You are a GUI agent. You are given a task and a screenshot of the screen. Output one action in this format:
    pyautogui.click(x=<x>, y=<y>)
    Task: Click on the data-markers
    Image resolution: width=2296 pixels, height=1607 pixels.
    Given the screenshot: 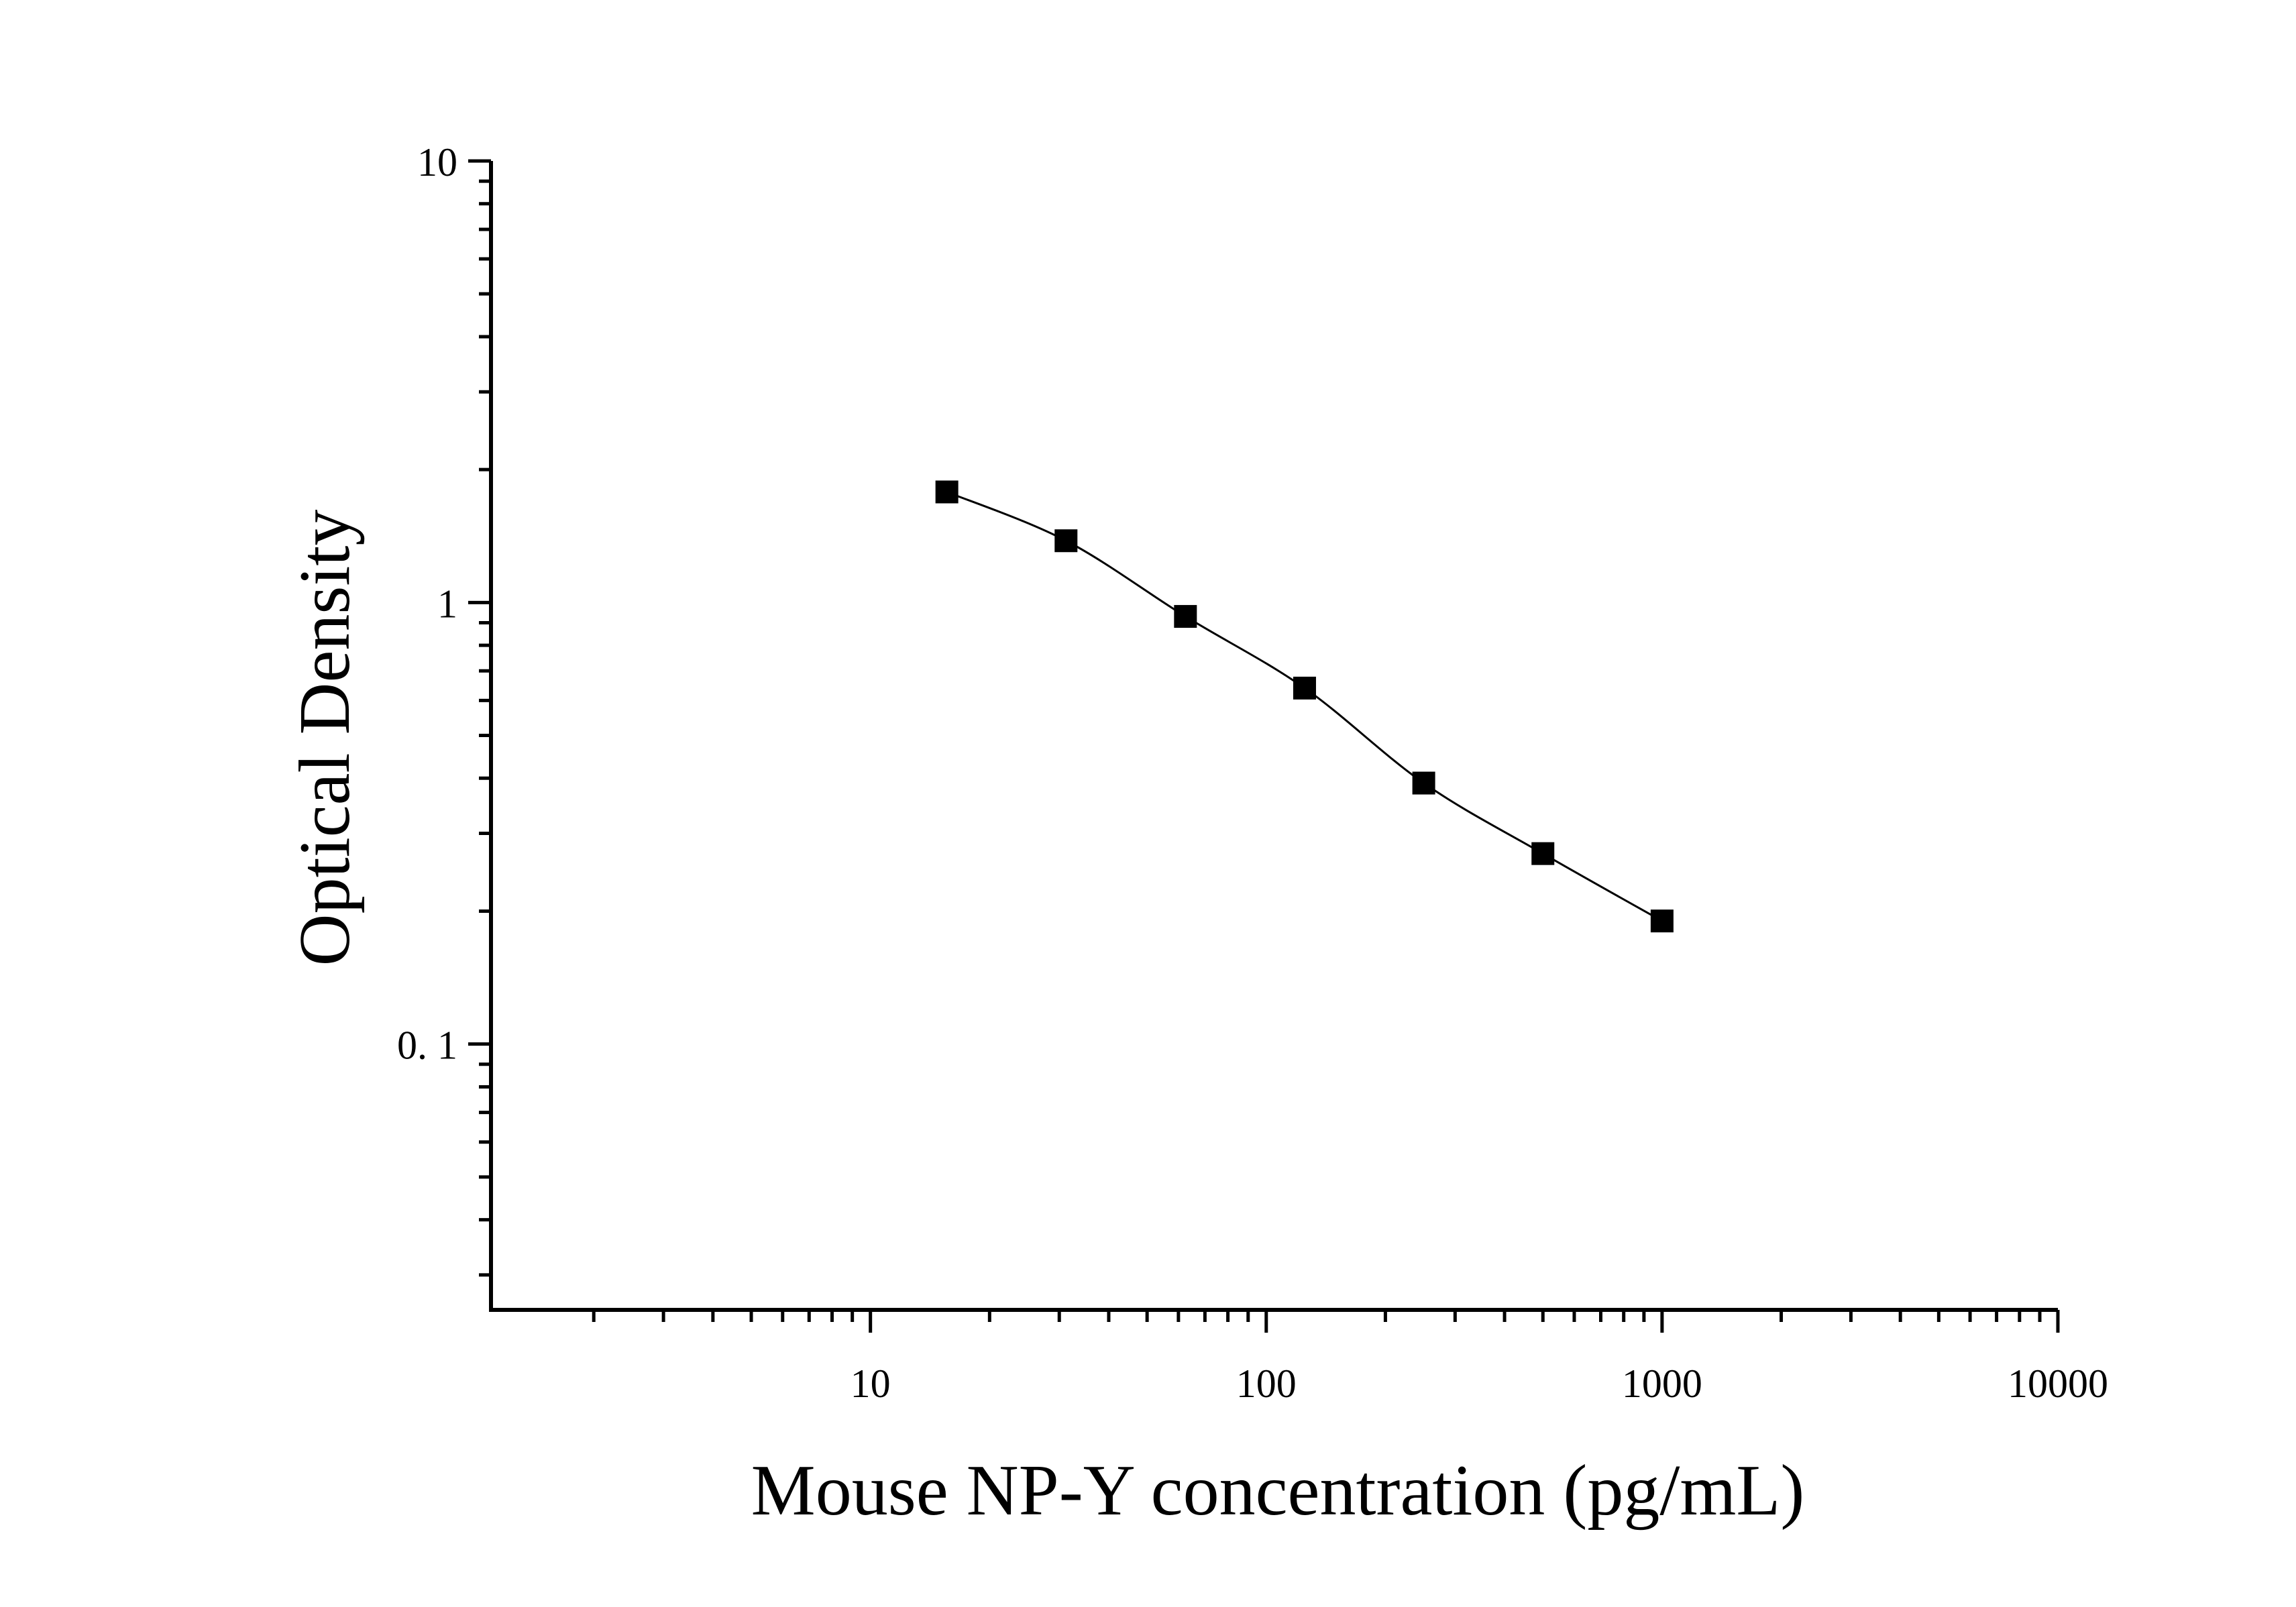 What is the action you would take?
    pyautogui.click(x=1304, y=707)
    